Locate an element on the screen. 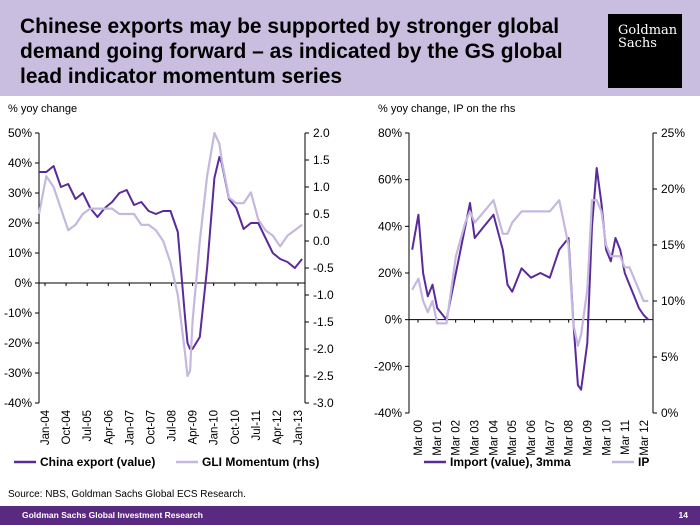  y2-tick-label: -2.5 is located at coordinates (323, 376).